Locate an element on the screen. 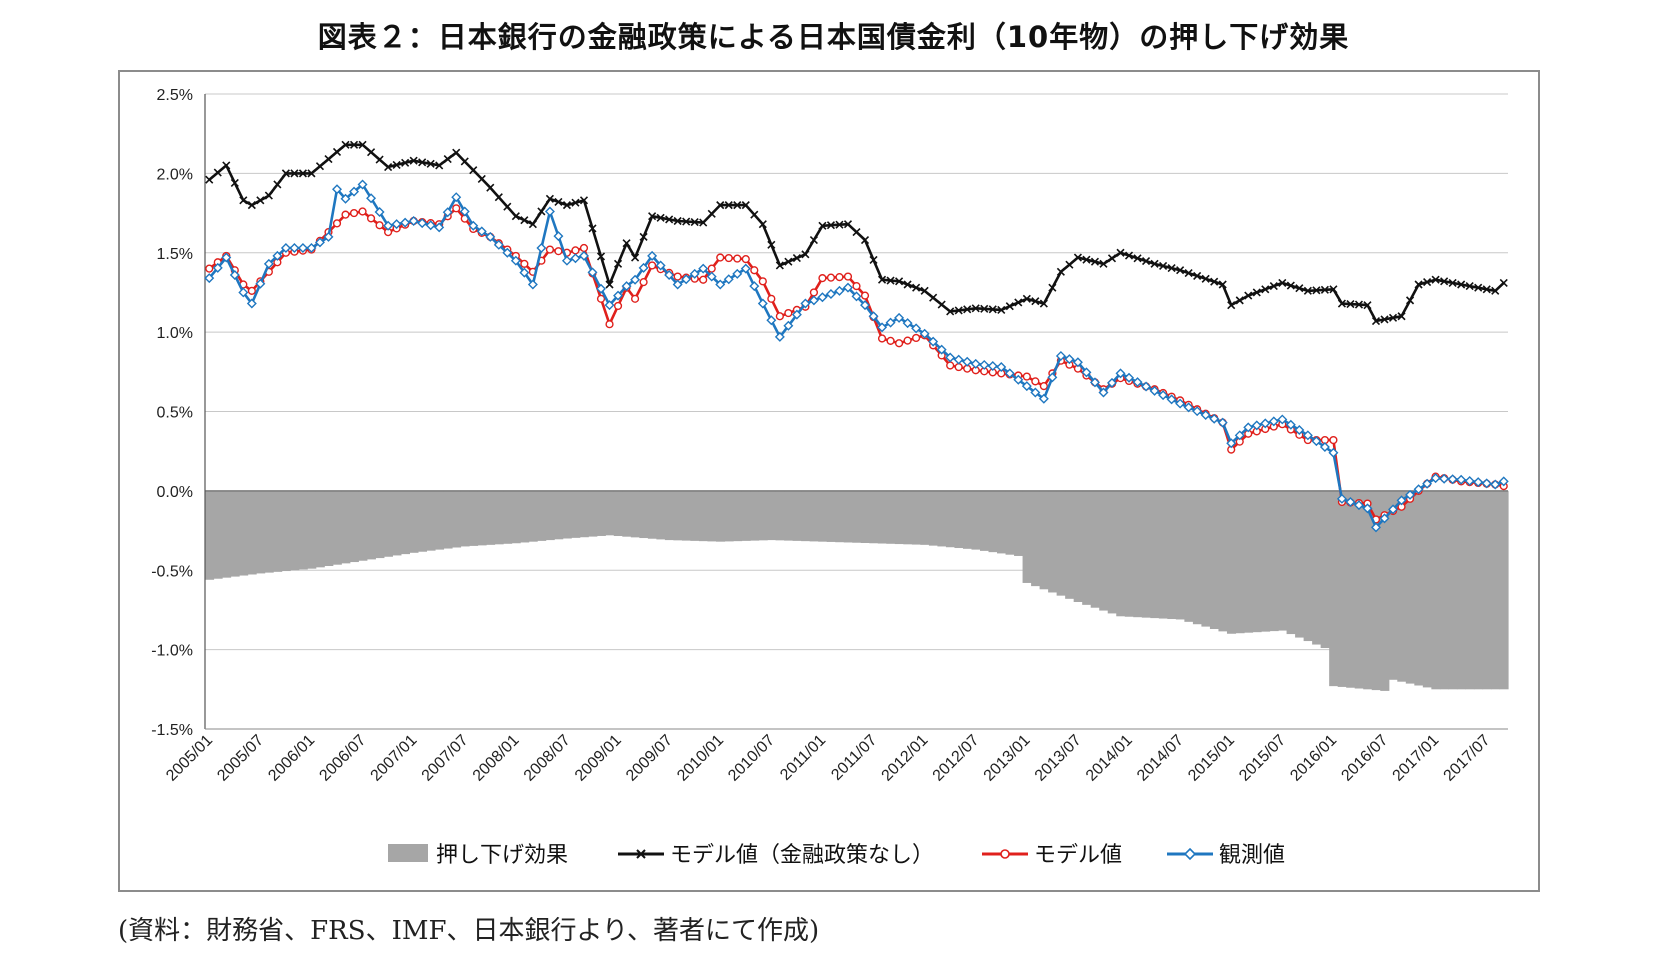  x-tick-label: 2009/07 is located at coordinates (649, 758).